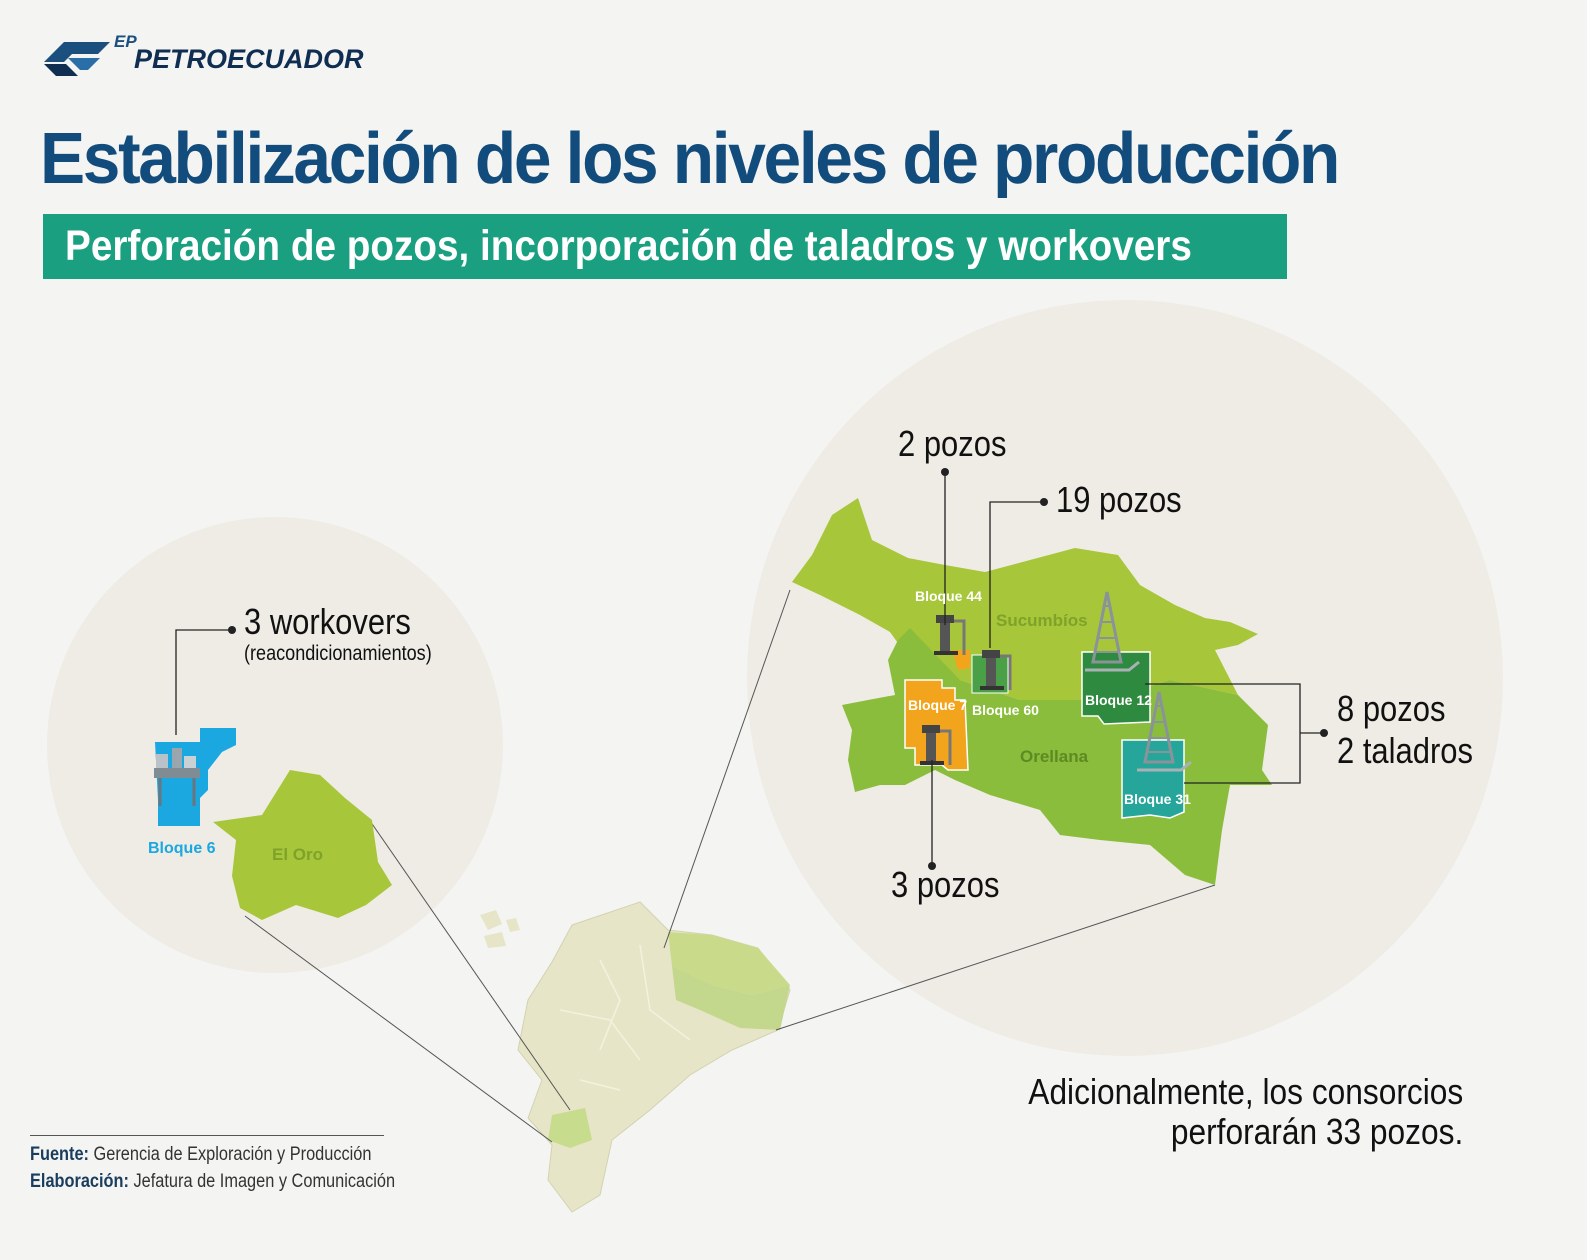 The image size is (1587, 1260). Describe the element at coordinates (327, 621) in the screenshot. I see `callout-workovers: 3 workovers` at that location.